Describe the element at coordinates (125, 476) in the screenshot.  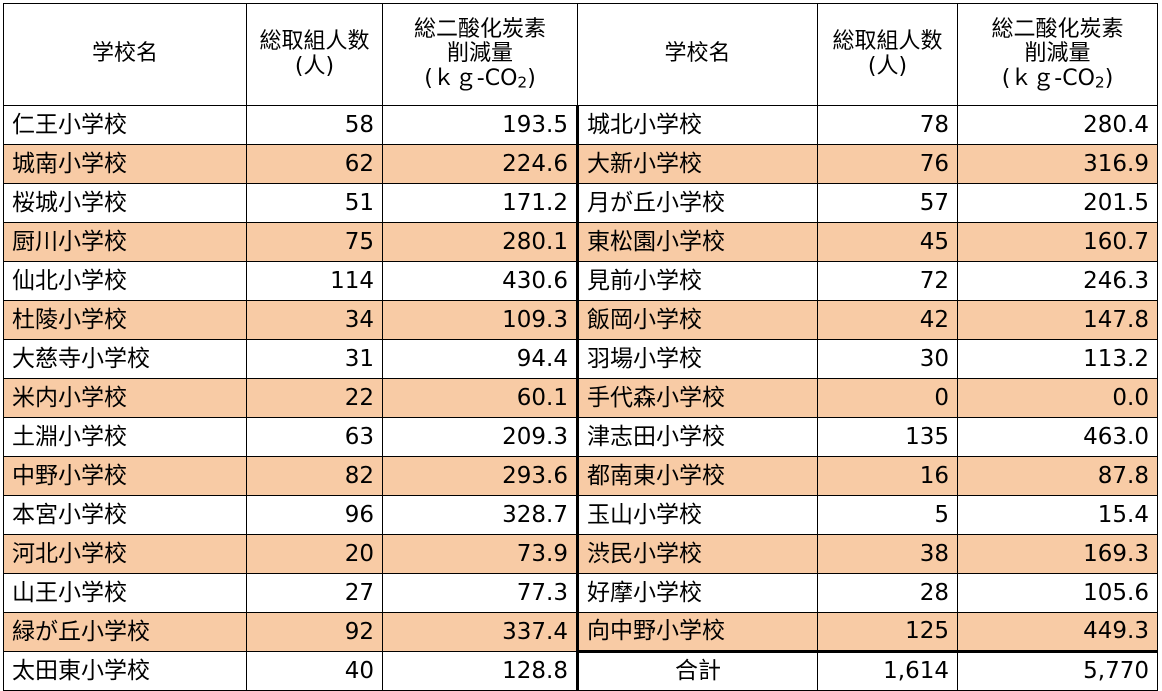
I see `school-name-cell: 中野小学校` at that location.